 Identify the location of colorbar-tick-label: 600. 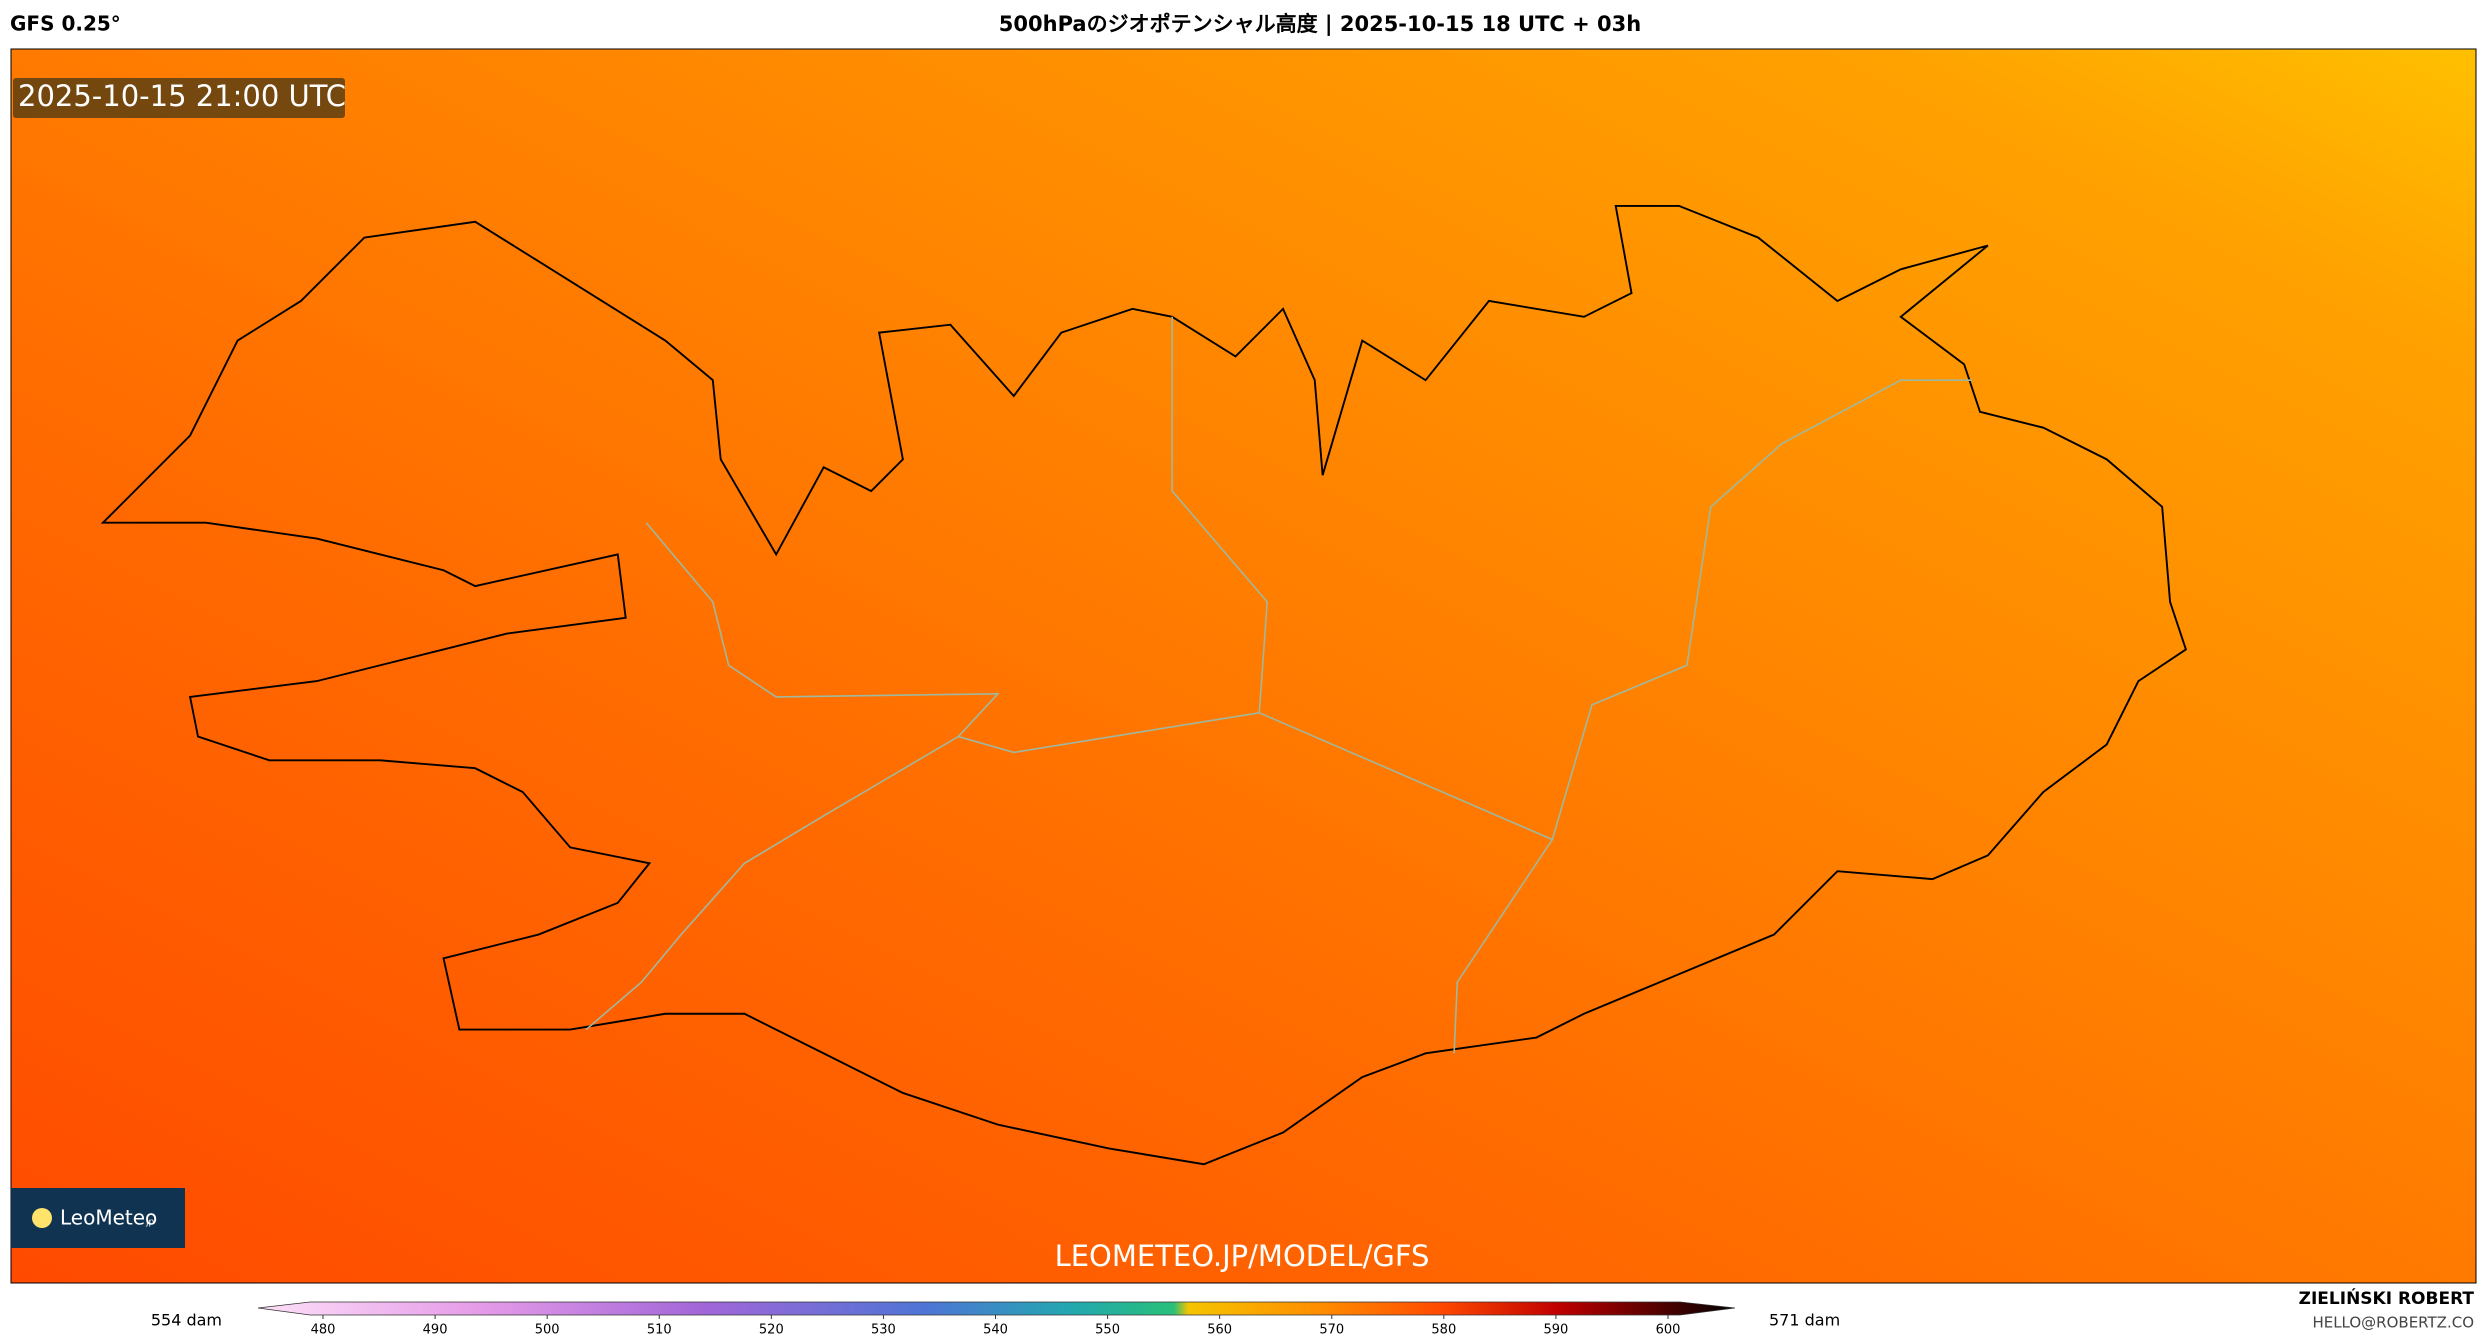
(1668, 1330).